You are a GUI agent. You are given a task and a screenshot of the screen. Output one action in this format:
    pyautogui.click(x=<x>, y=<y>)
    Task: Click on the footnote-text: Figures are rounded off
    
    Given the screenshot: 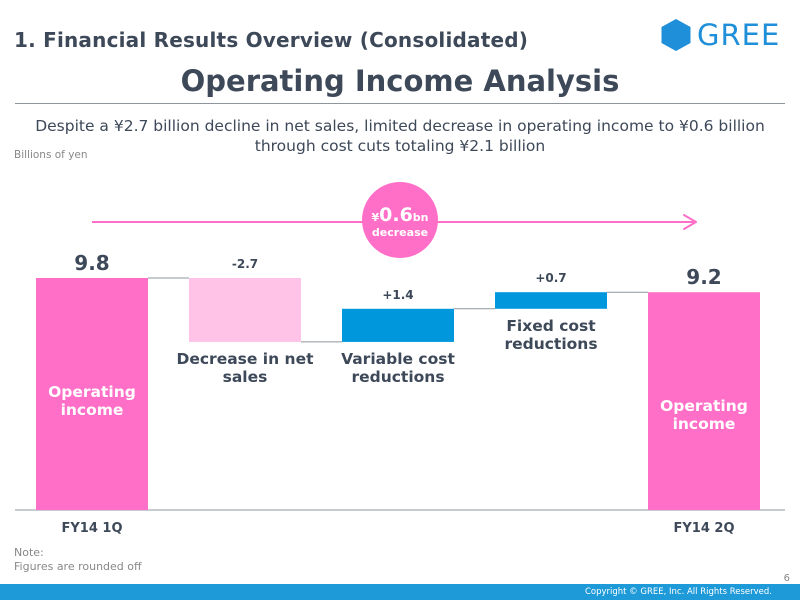 What is the action you would take?
    pyautogui.click(x=78, y=566)
    